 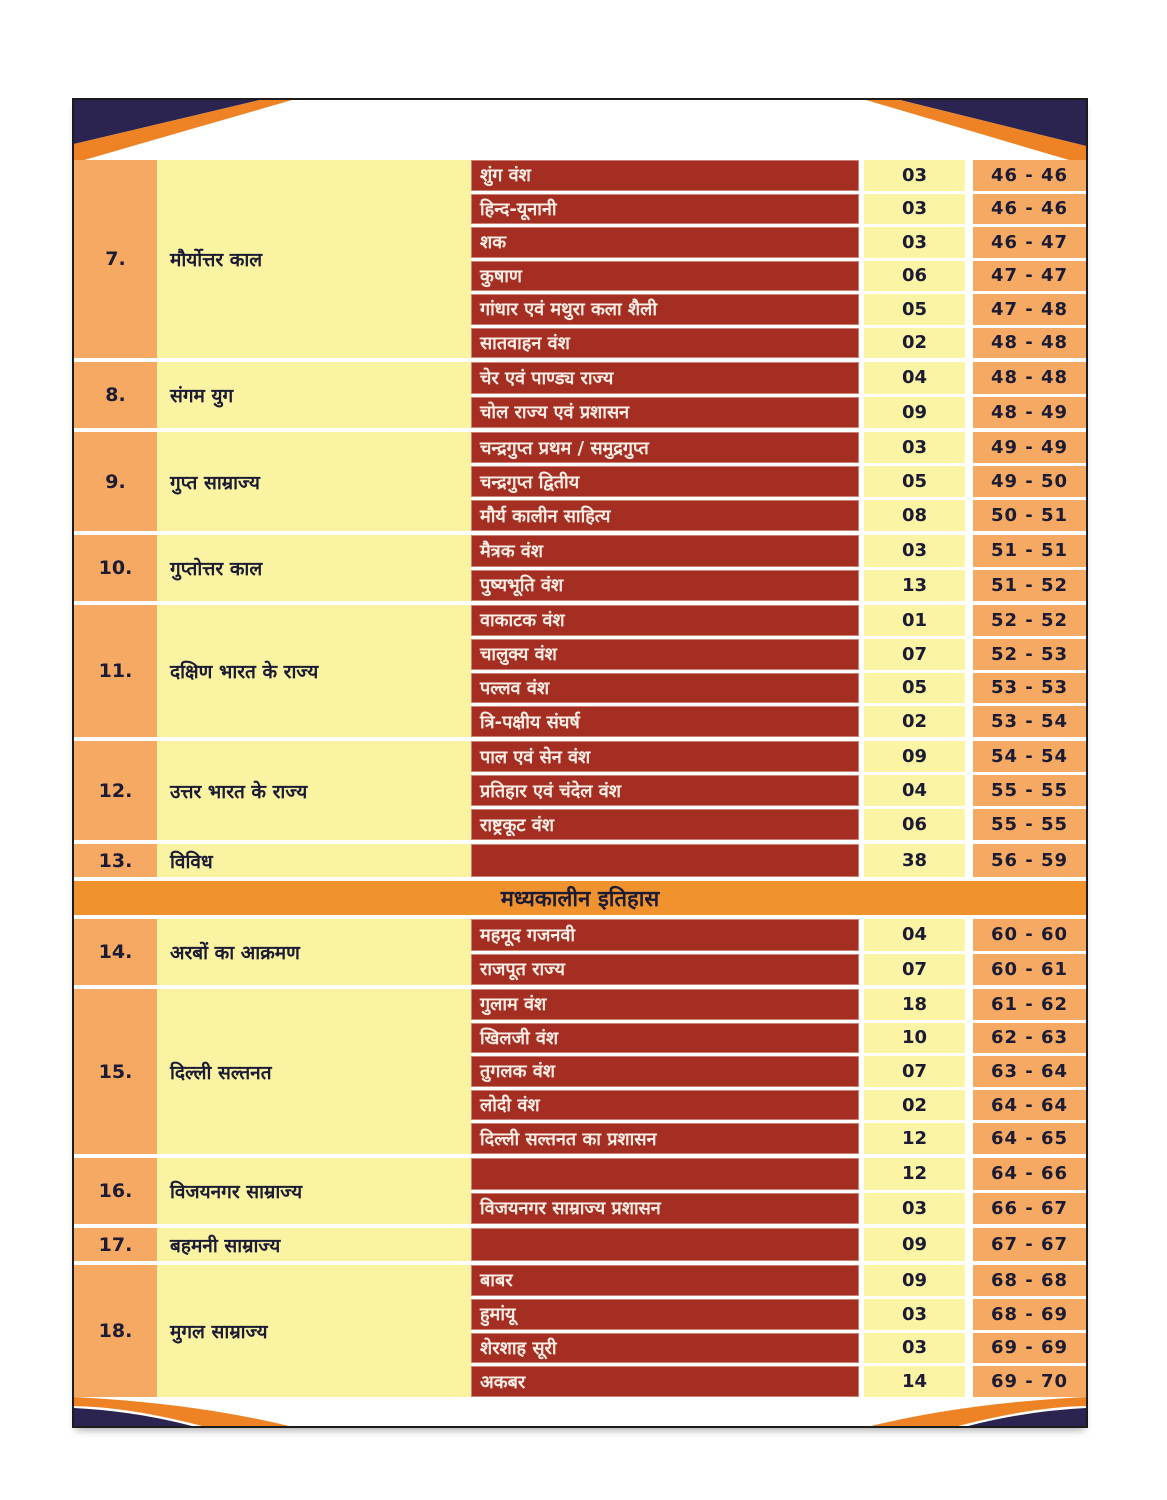 What do you see at coordinates (1029, 1105) in the screenshot?
I see `row-page-range: 64 - 64` at bounding box center [1029, 1105].